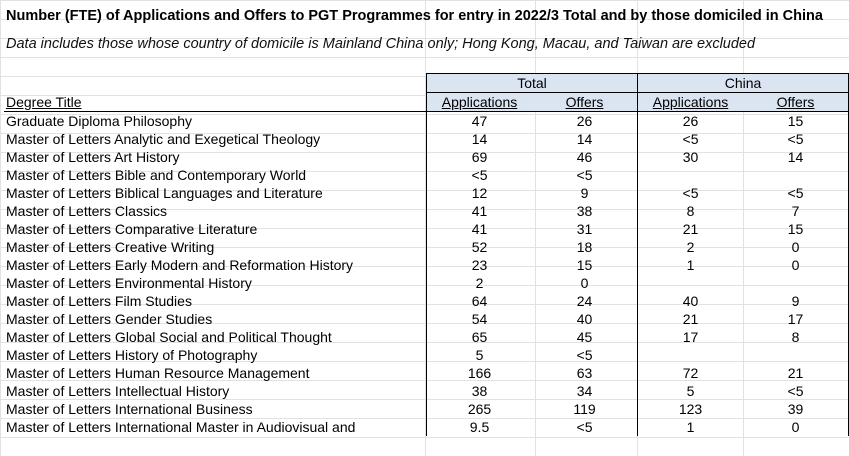  What do you see at coordinates (532, 83) in the screenshot?
I see `group-total-header: Total` at bounding box center [532, 83].